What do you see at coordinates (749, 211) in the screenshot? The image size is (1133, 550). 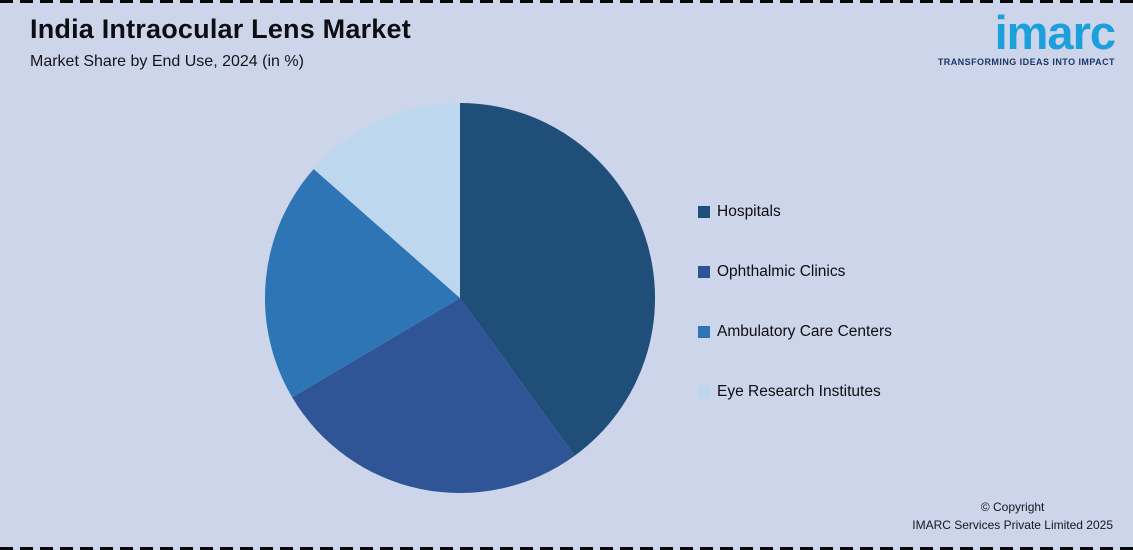 I see `legend-label: Hospitals` at bounding box center [749, 211].